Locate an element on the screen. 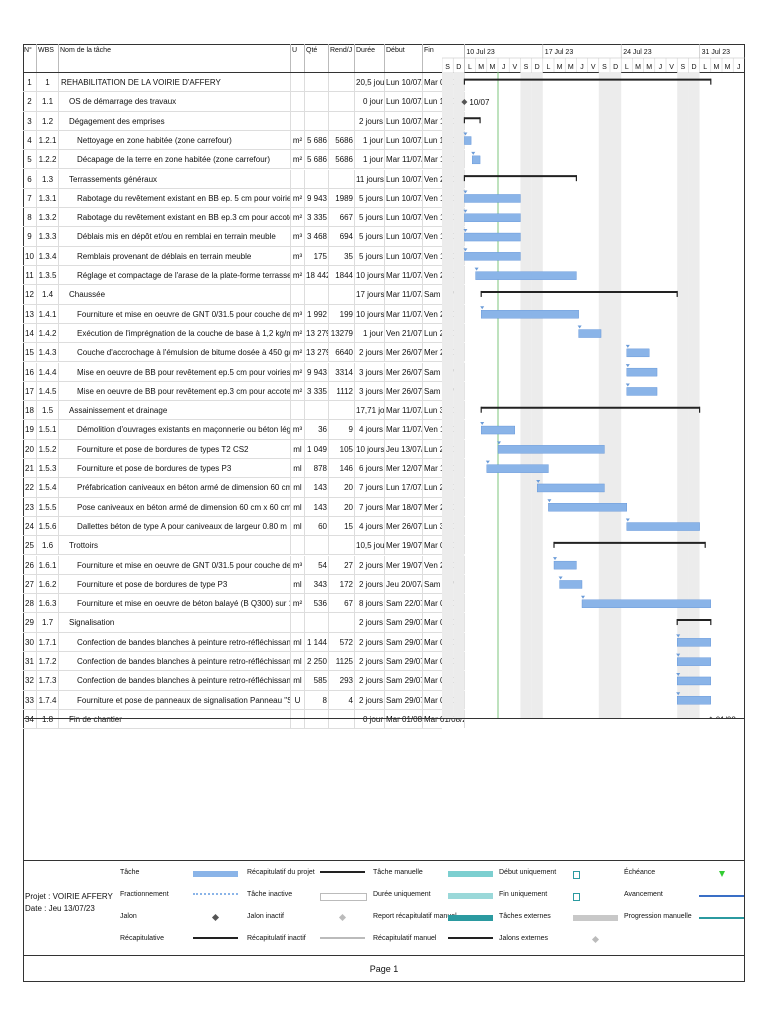  legend-label-finish-only: Fin uniquement is located at coordinates (523, 894).